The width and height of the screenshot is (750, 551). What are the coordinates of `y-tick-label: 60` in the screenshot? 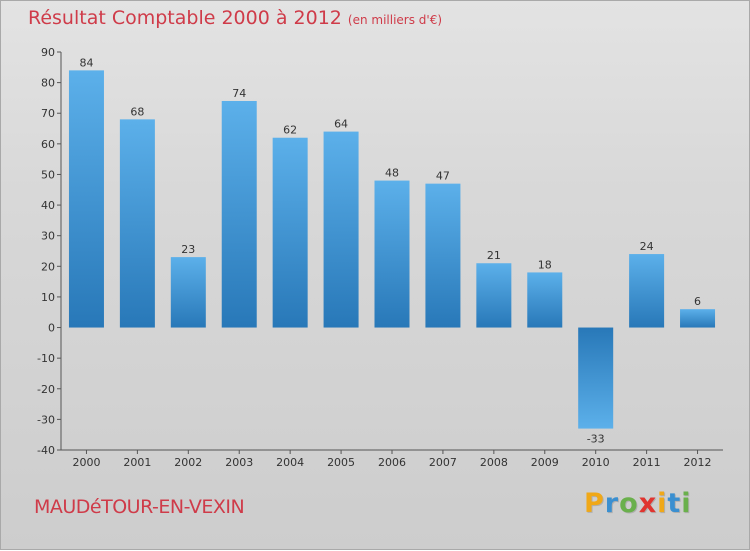 It's located at (48, 144).